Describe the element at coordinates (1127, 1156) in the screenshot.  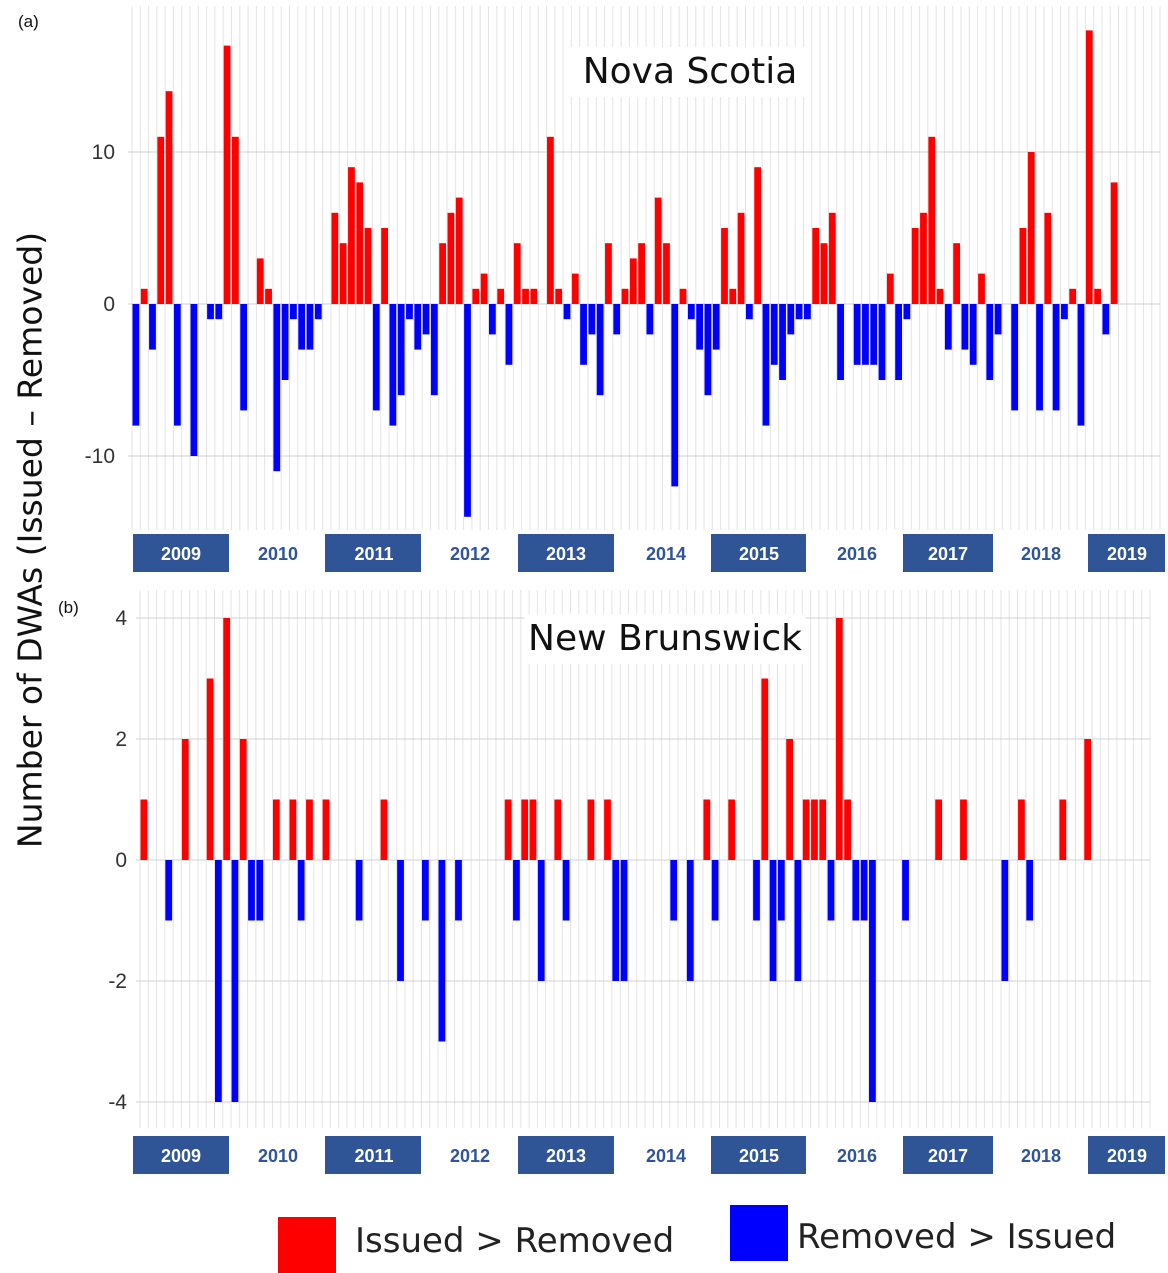
I see `year-label: 2019` at that location.